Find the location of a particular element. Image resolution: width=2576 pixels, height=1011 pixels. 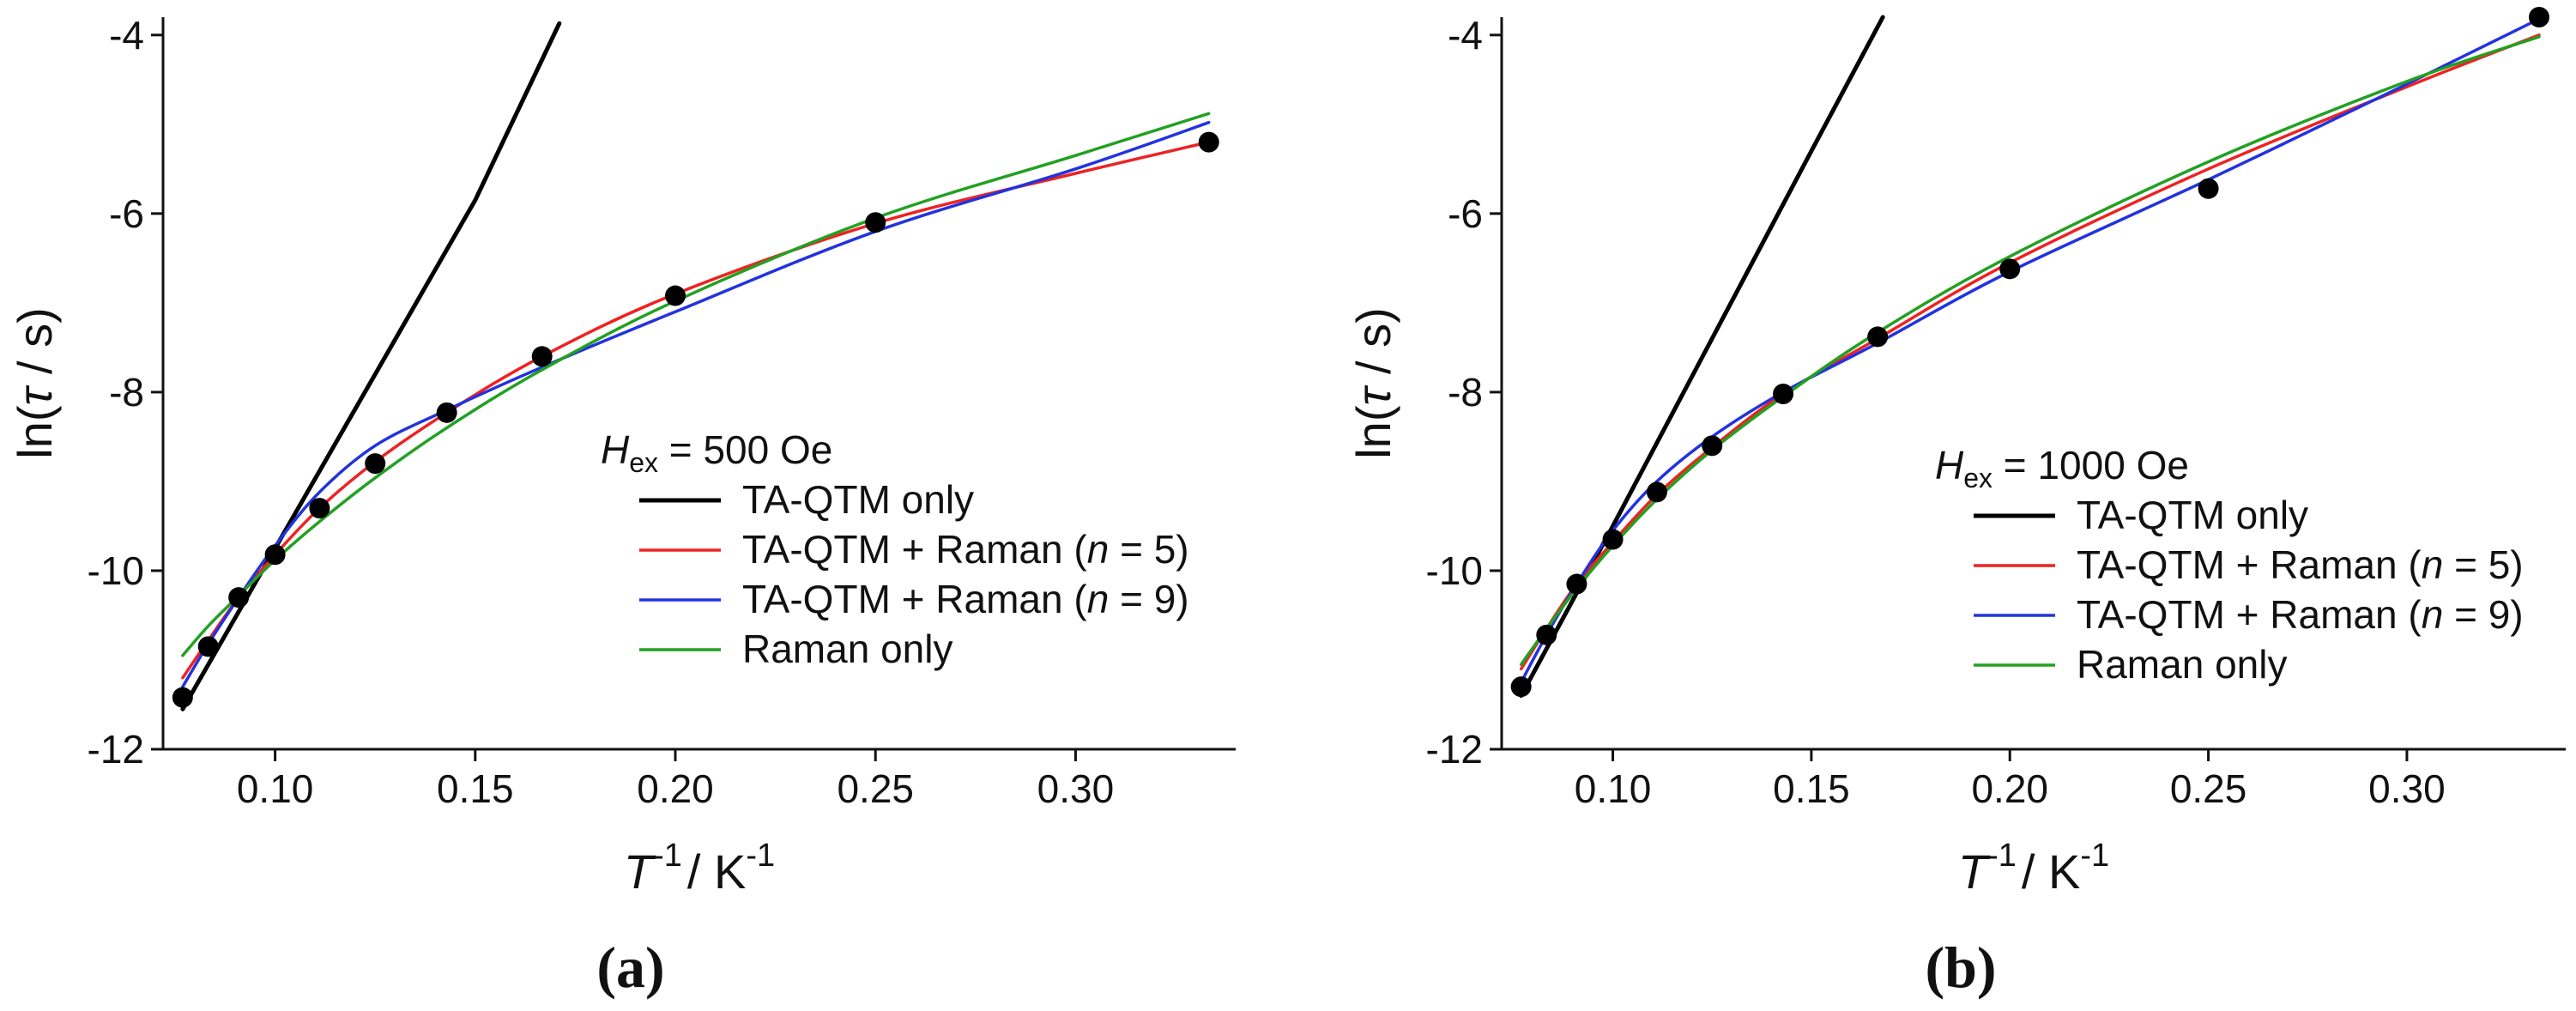

legend-title: Hex = 500 Oe is located at coordinates (716, 452).